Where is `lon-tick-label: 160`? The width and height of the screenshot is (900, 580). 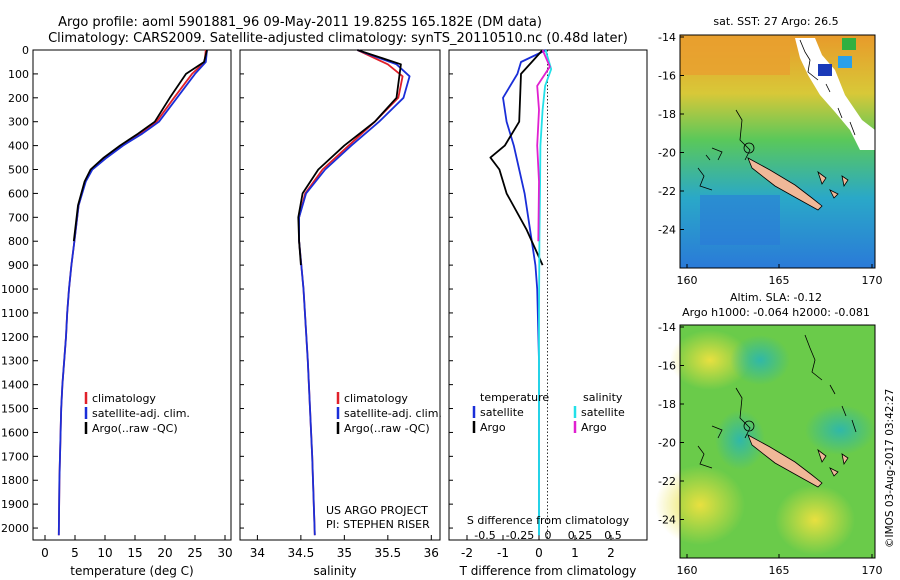
lon-tick-label: 160 is located at coordinates (687, 280).